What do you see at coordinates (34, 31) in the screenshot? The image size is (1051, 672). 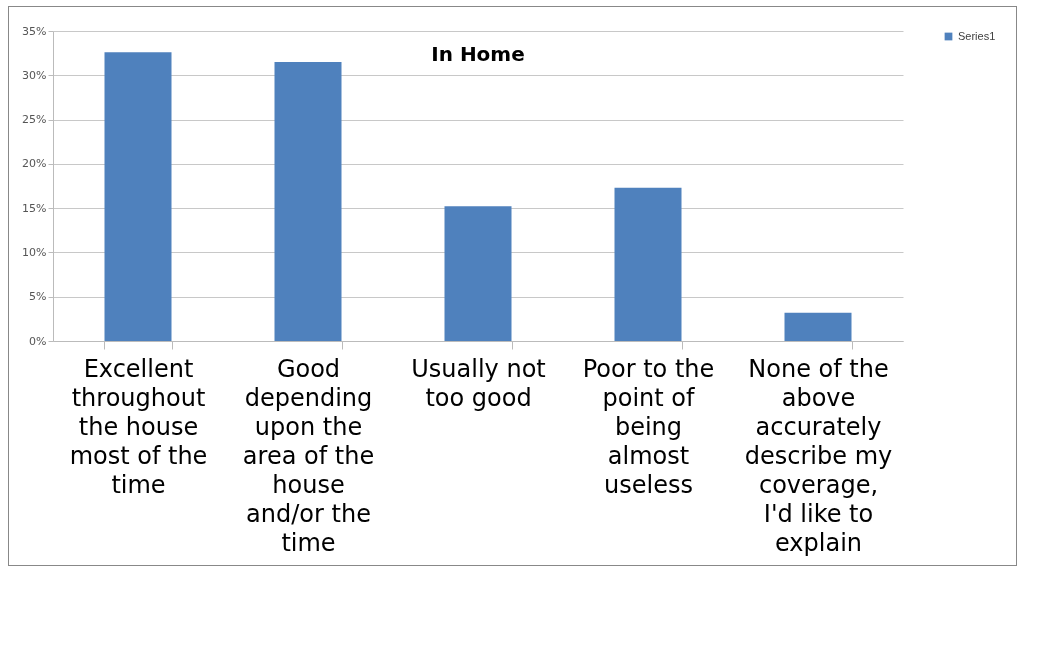 I see `y-tick-label: 35%` at bounding box center [34, 31].